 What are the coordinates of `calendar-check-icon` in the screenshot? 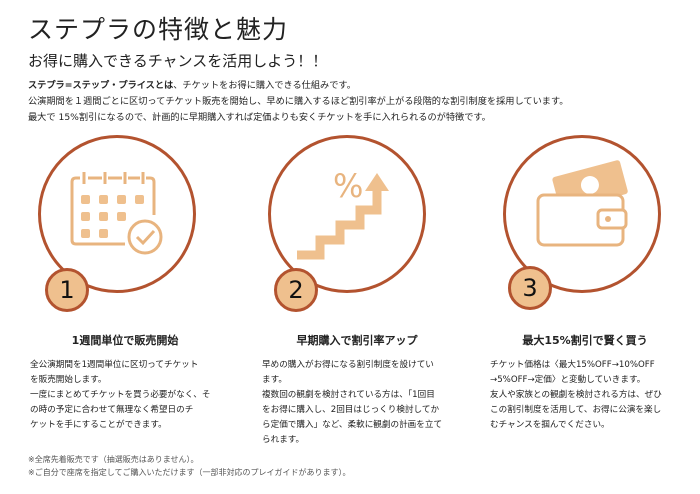 It's located at (116, 213).